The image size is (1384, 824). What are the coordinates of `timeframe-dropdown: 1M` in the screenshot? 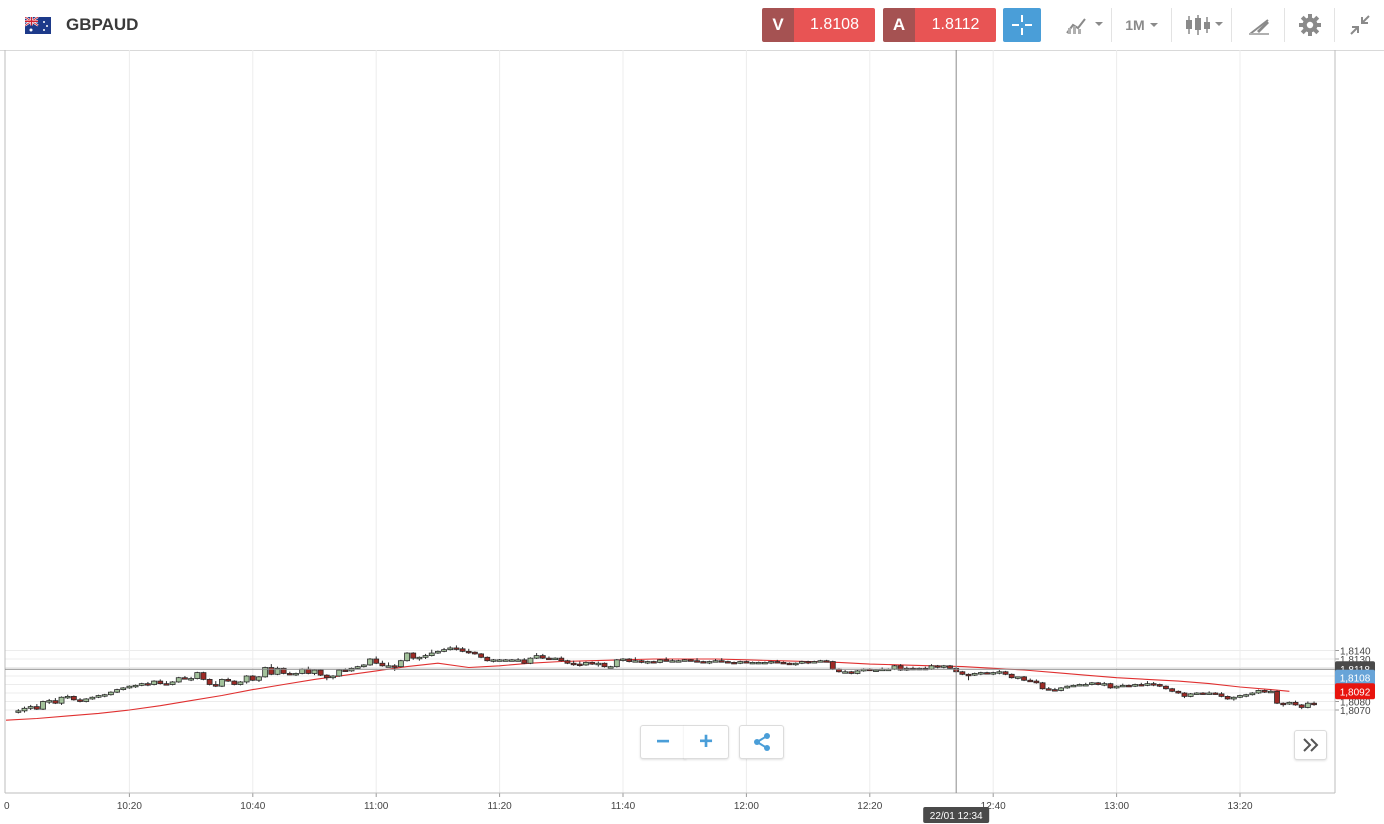 It's located at (1142, 25).